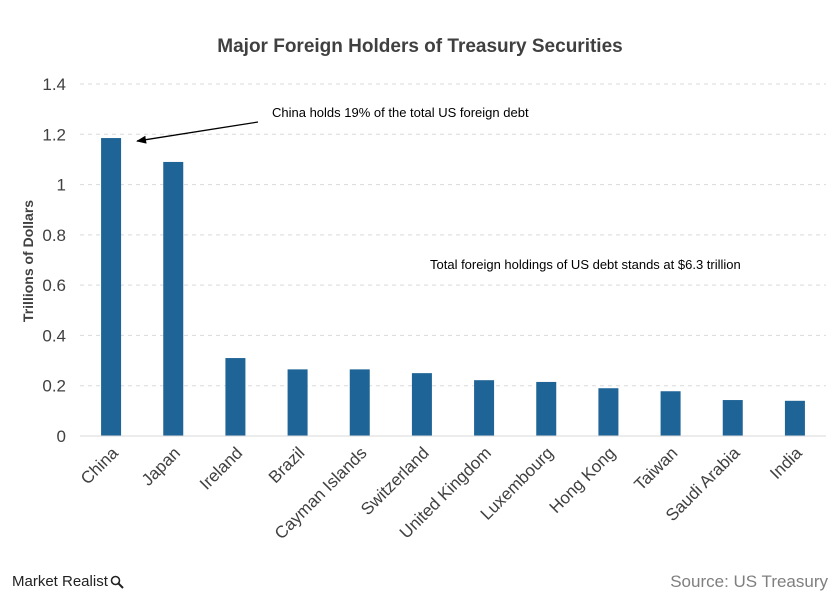 The image size is (840, 601). Describe the element at coordinates (235, 397) in the screenshot. I see `bar-ireland` at that location.